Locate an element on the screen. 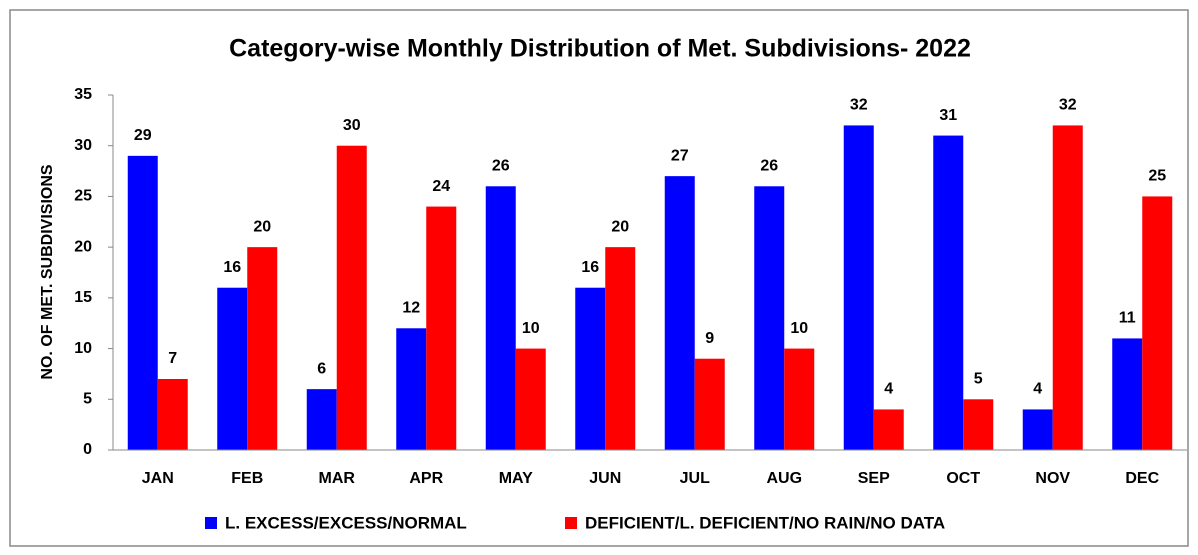 The width and height of the screenshot is (1198, 555). y-tick-label: 5 is located at coordinates (87, 399).